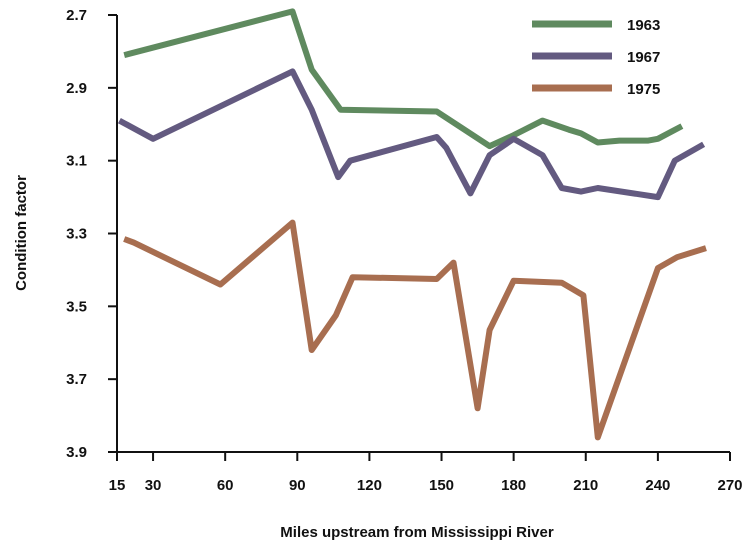  I want to click on y-tick-label: 2.7, so click(76, 15).